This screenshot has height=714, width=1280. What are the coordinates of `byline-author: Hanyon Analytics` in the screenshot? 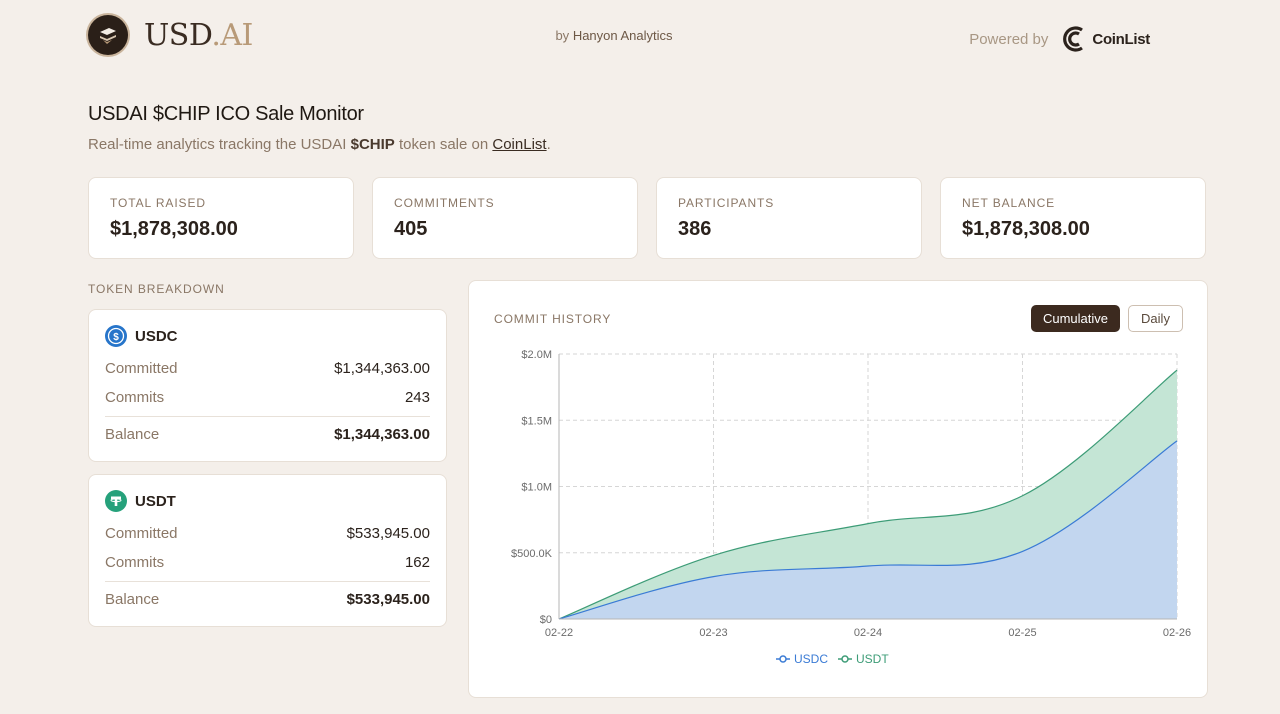 It's located at (622, 35).